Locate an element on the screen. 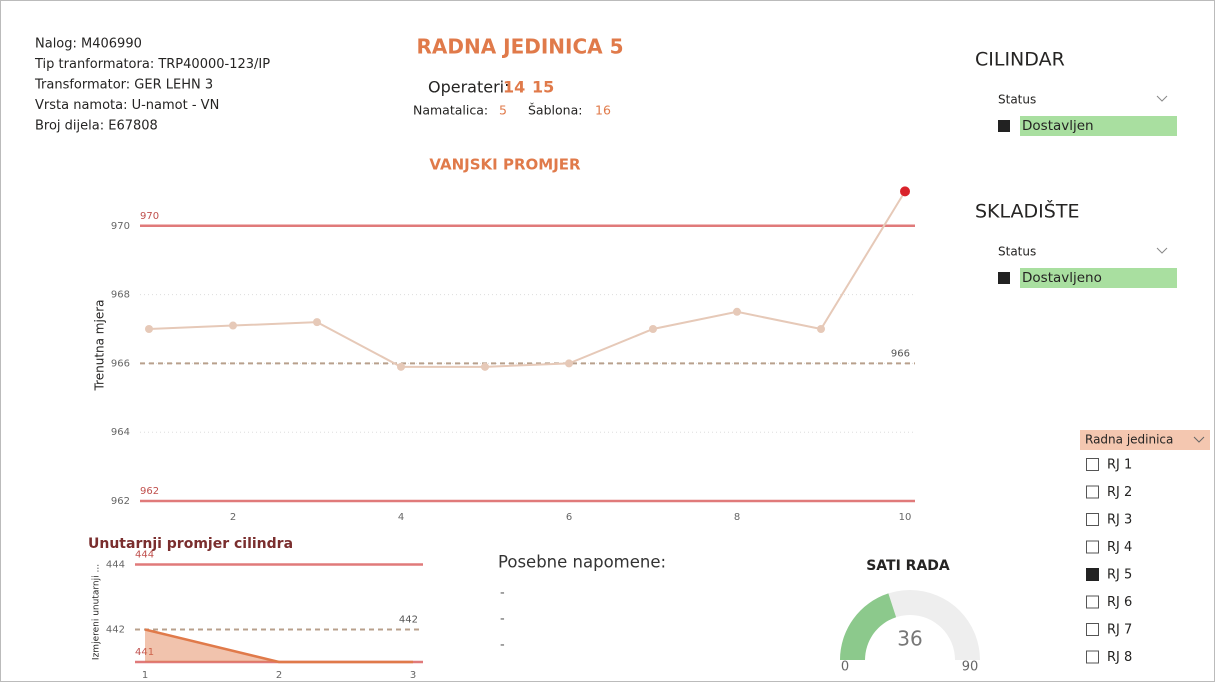  info-line: Transformator: GER LEHN 3 is located at coordinates (123, 85).